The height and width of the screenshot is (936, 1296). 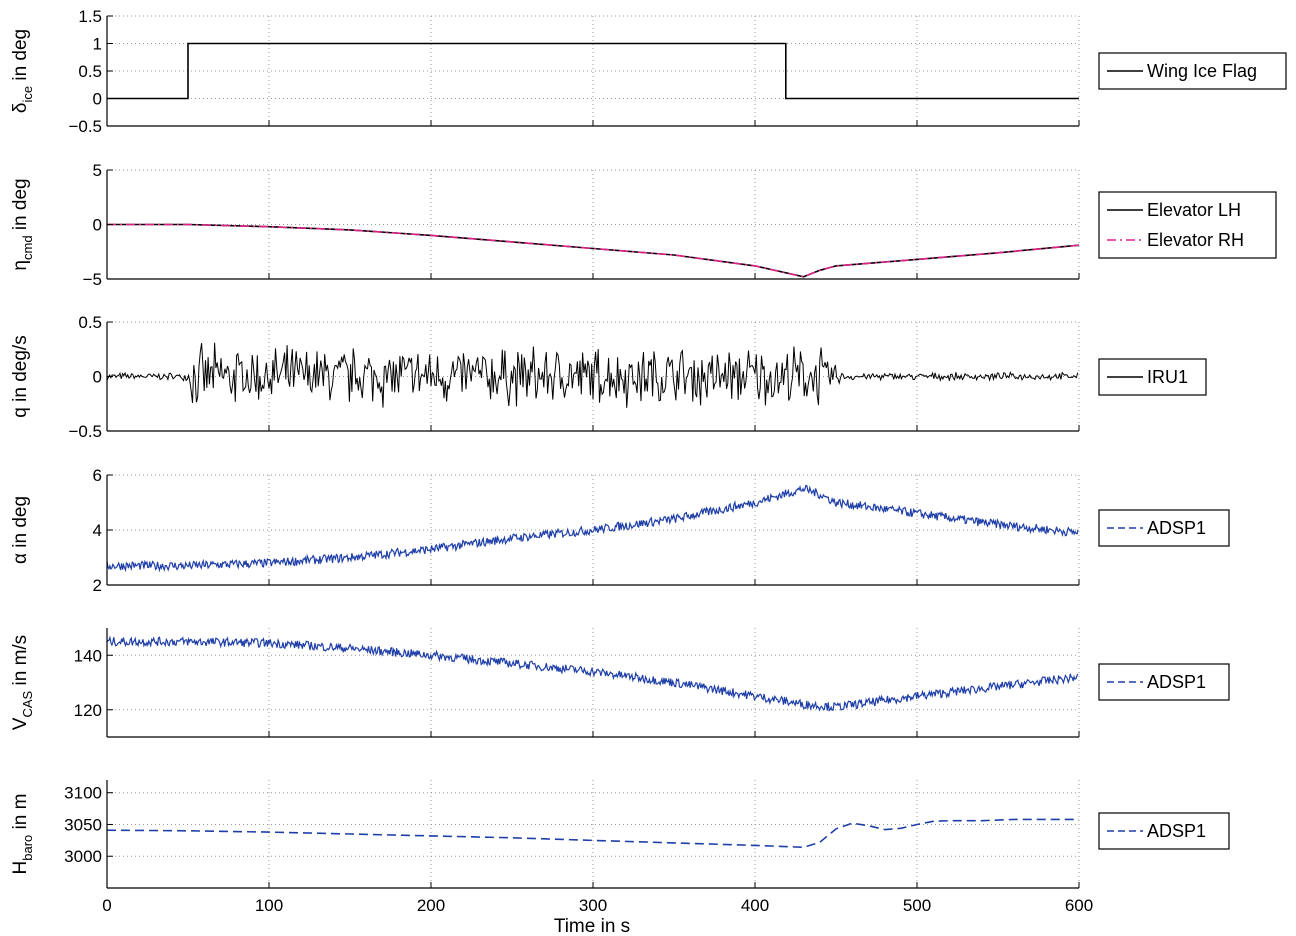 I want to click on y-tick-label: 4, so click(x=97, y=530).